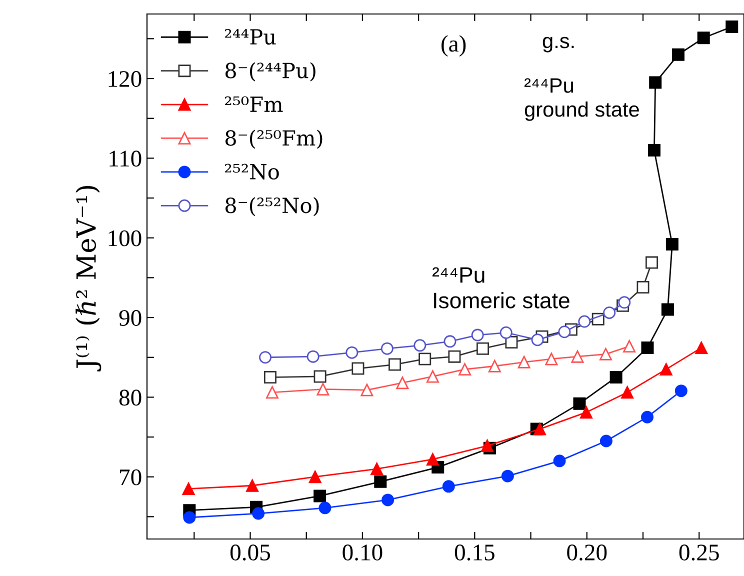  Describe the element at coordinates (362, 552) in the screenshot. I see `text: 0.10` at that location.